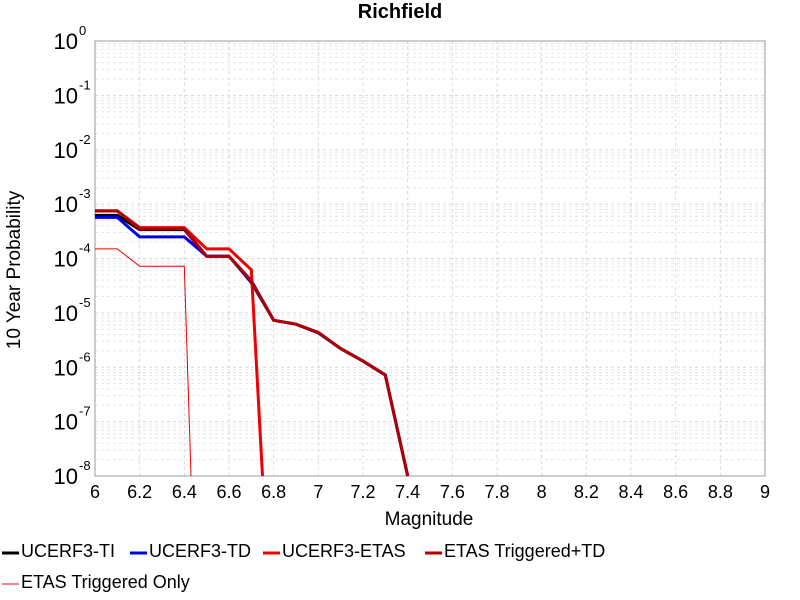  Describe the element at coordinates (318, 492) in the screenshot. I see `x-tick-label: 7` at that location.